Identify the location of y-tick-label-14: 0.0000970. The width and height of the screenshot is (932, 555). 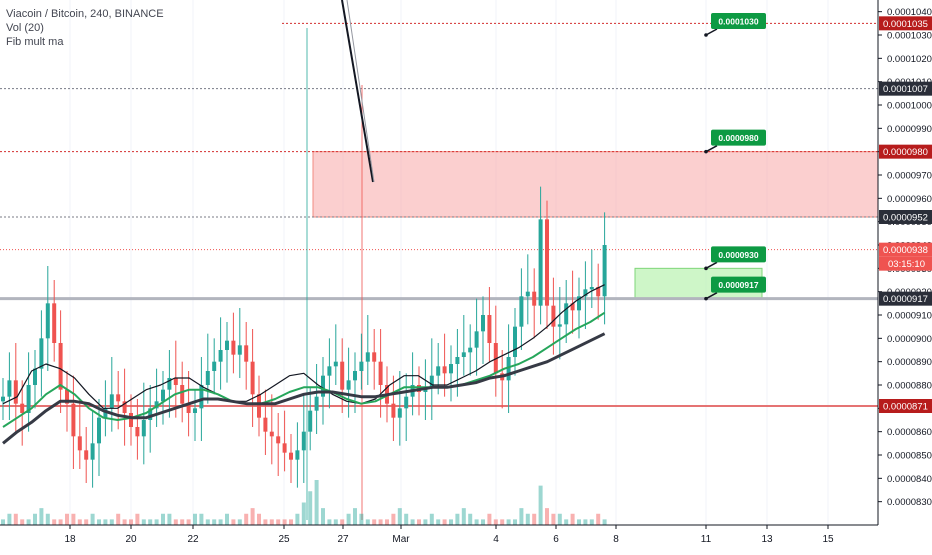
(909, 176).